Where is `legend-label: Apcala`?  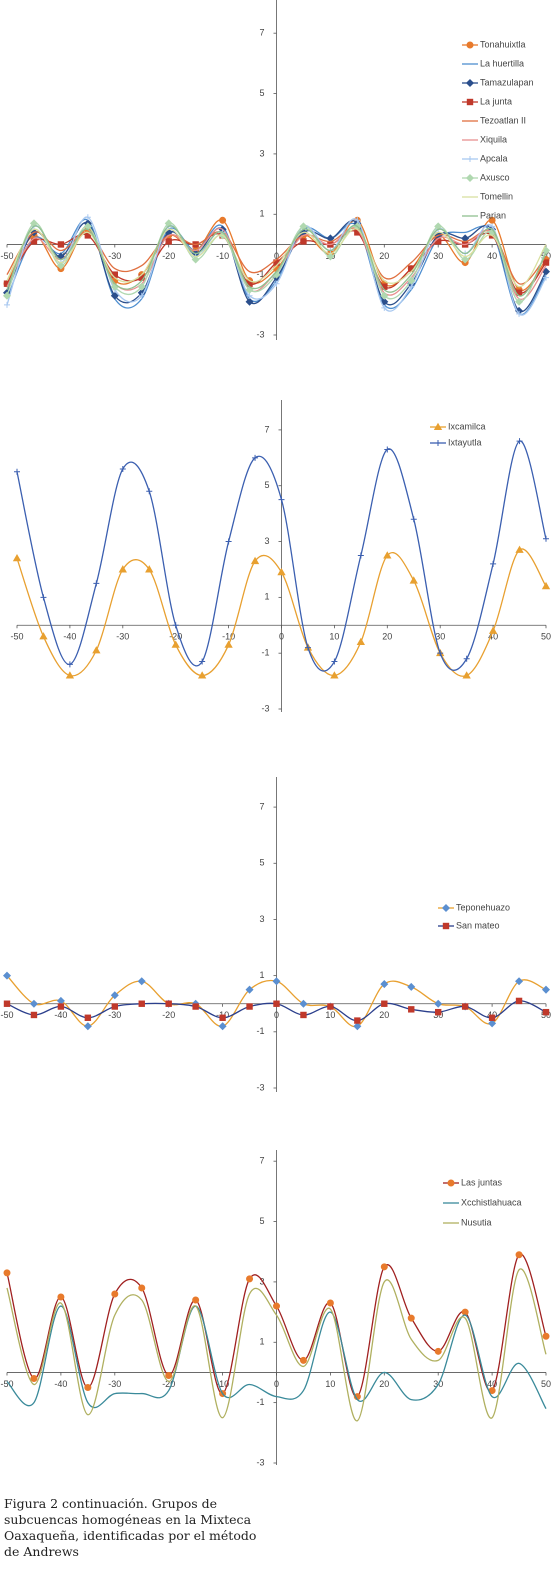
legend-label: Apcala is located at coordinates (494, 158).